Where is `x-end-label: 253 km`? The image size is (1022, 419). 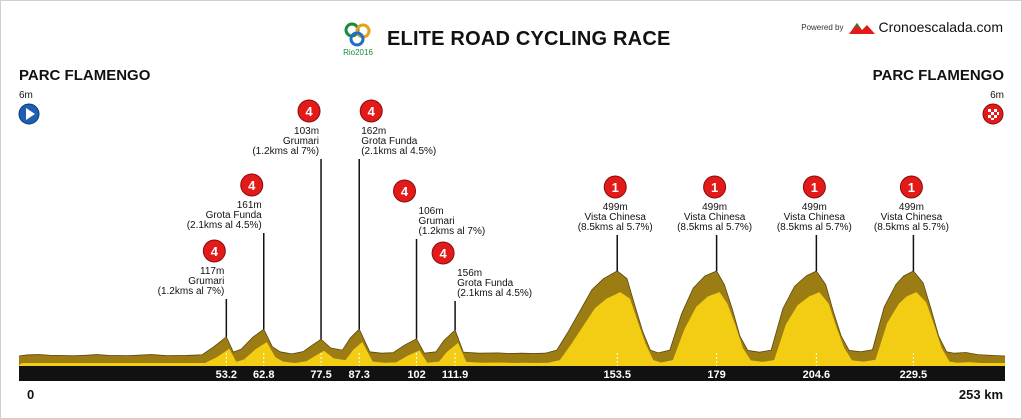
x-end-label: 253 km is located at coordinates (981, 394).